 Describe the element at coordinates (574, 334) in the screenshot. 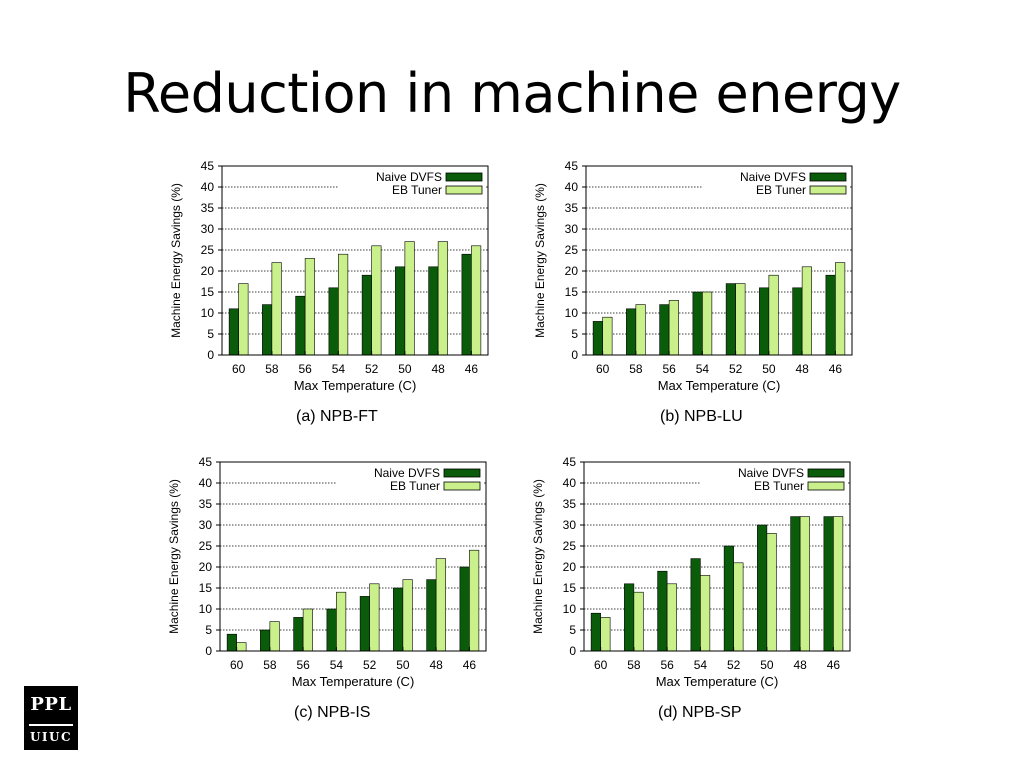

I see `y-tick-label: 5` at that location.